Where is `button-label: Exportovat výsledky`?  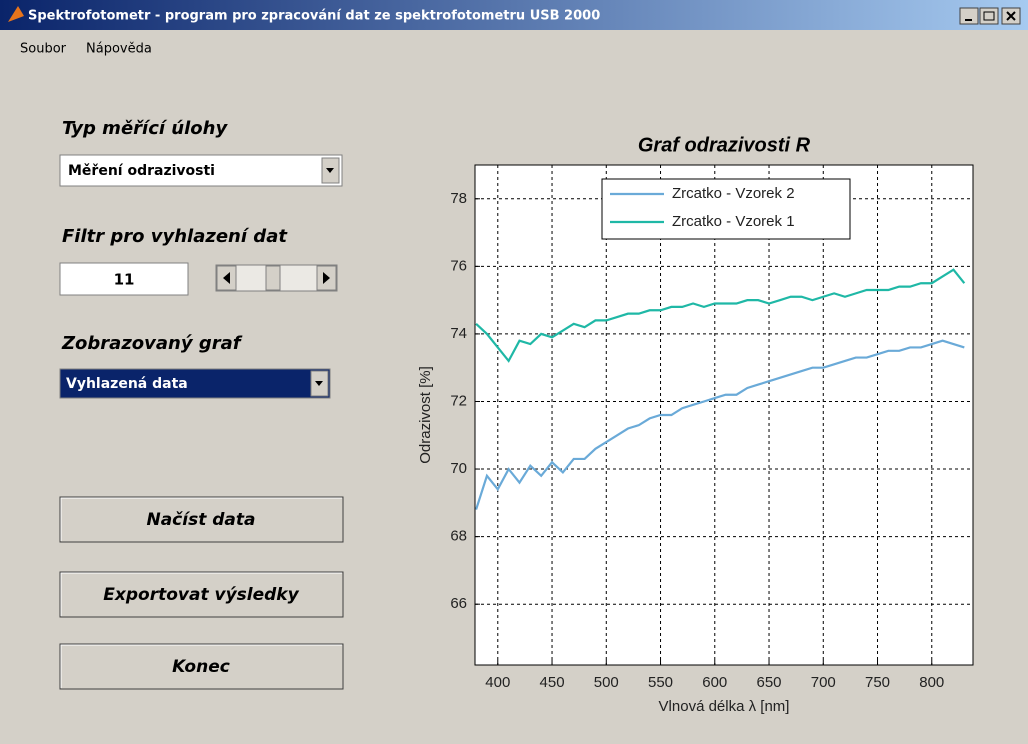
button-label: Exportovat výsledky is located at coordinates (201, 595).